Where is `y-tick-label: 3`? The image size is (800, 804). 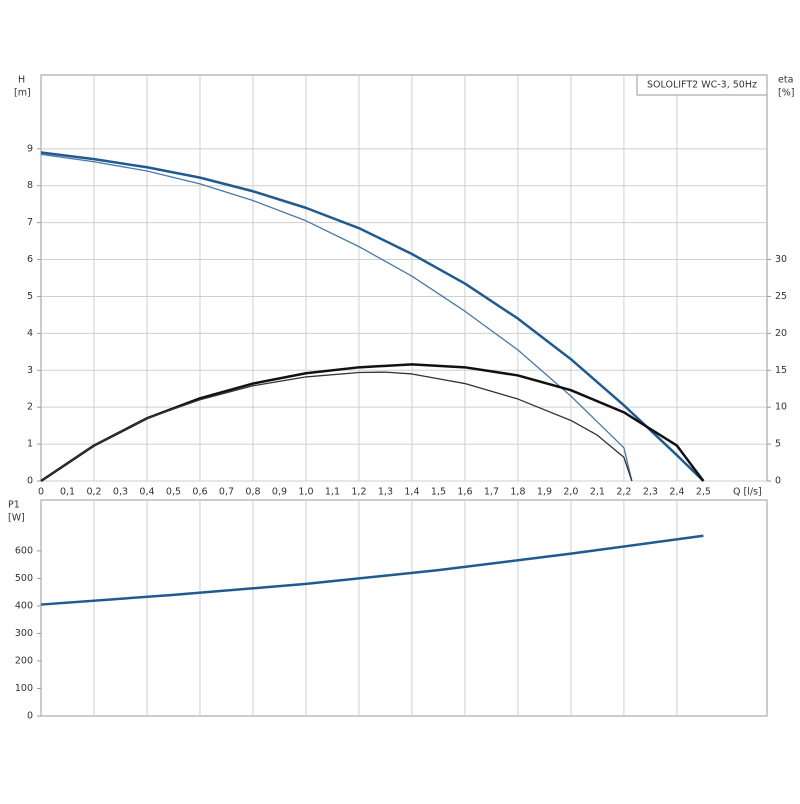
y-tick-label: 3 is located at coordinates (30, 370).